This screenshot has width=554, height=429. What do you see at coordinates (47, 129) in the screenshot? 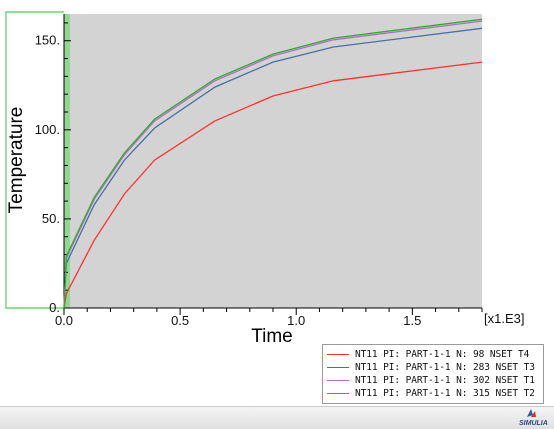
I see `y-tick-label: 100.` at bounding box center [47, 129].